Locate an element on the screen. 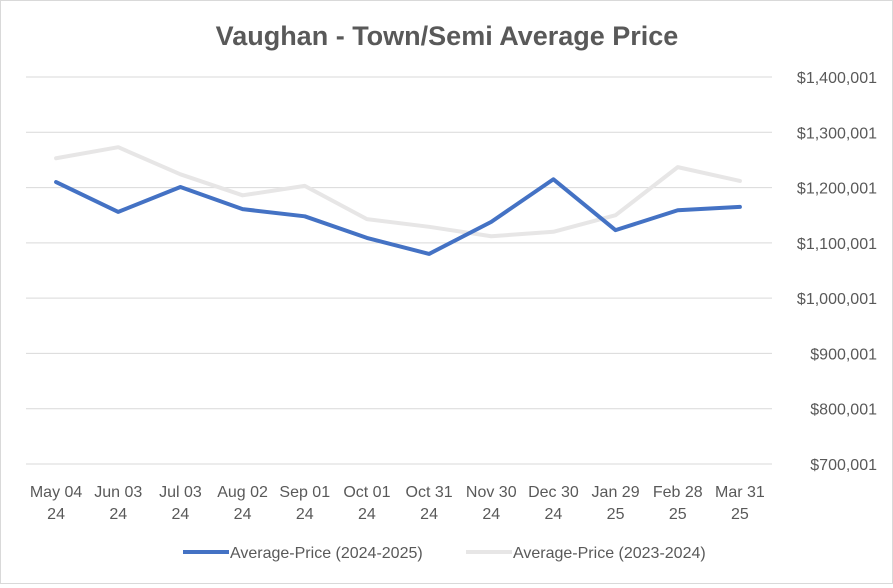  legend-label: Average-Price (2024-2025) is located at coordinates (326, 553).